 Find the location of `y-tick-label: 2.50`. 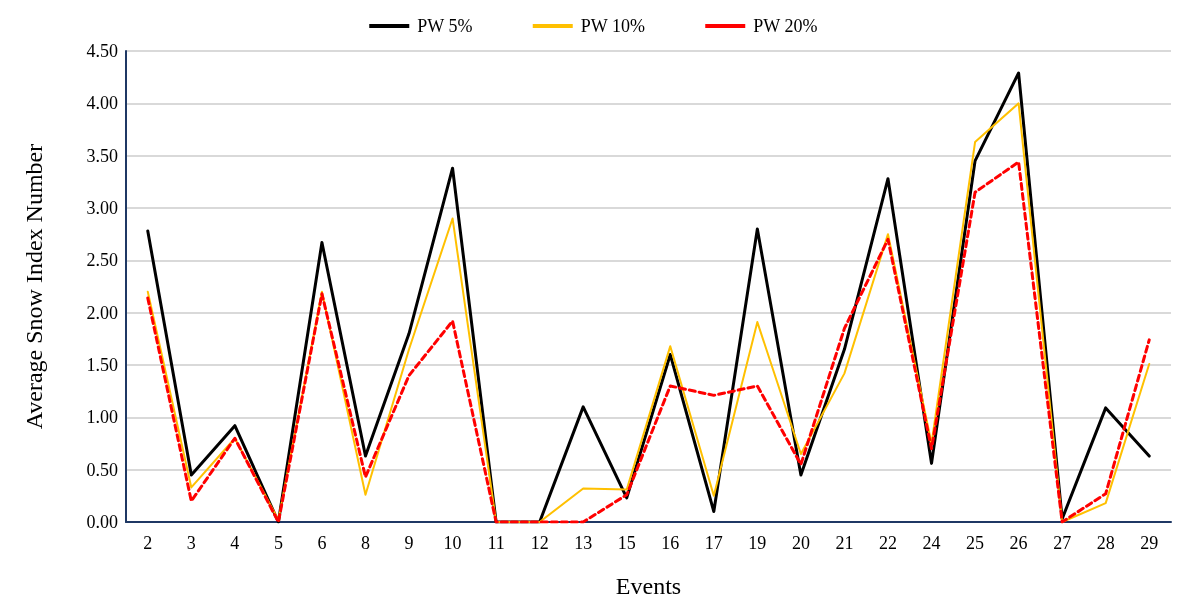

y-tick-label: 2.50 is located at coordinates (102, 260).